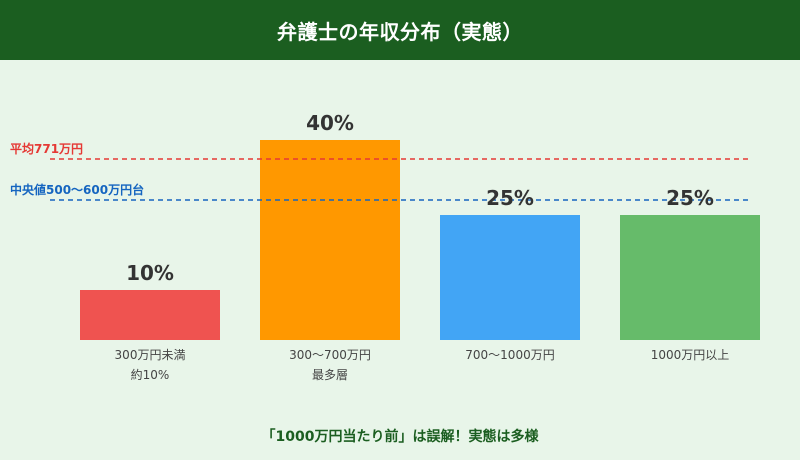 Image resolution: width=800 pixels, height=460 pixels. I want to click on category-label-2: 300〜700万円, so click(330, 355).